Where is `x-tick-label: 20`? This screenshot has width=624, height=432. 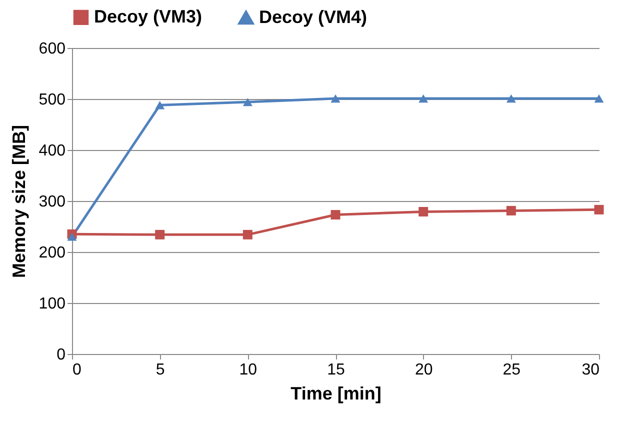
x-tick-label: 20 is located at coordinates (423, 370).